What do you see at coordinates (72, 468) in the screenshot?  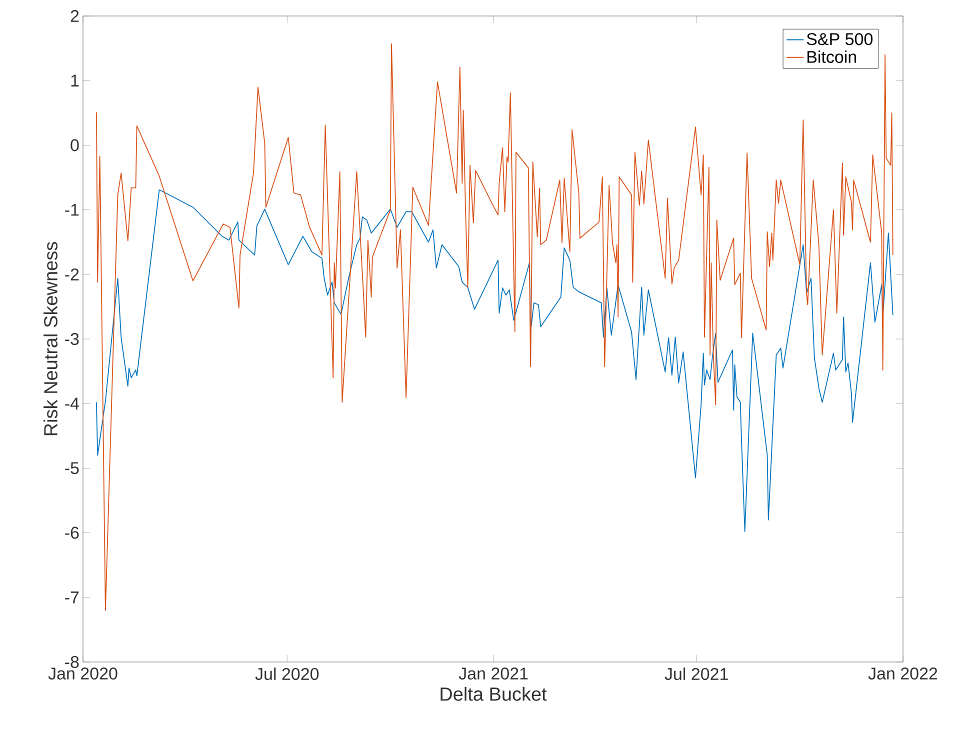 I see `y-tick-label: -5` at bounding box center [72, 468].